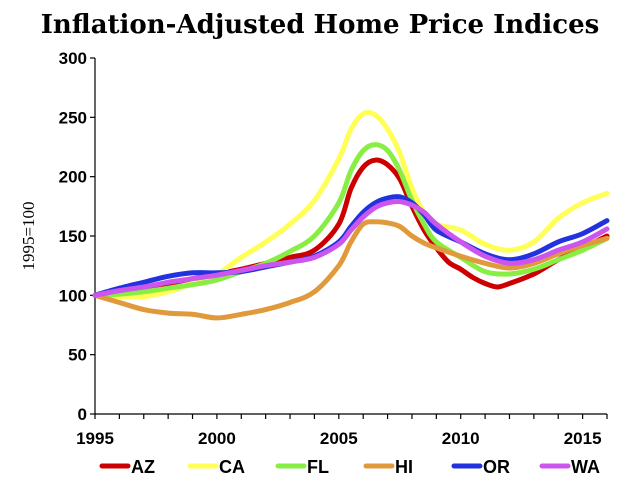 This screenshot has height=498, width=640. What do you see at coordinates (95, 438) in the screenshot?
I see `x-tick-label: 1995` at bounding box center [95, 438].